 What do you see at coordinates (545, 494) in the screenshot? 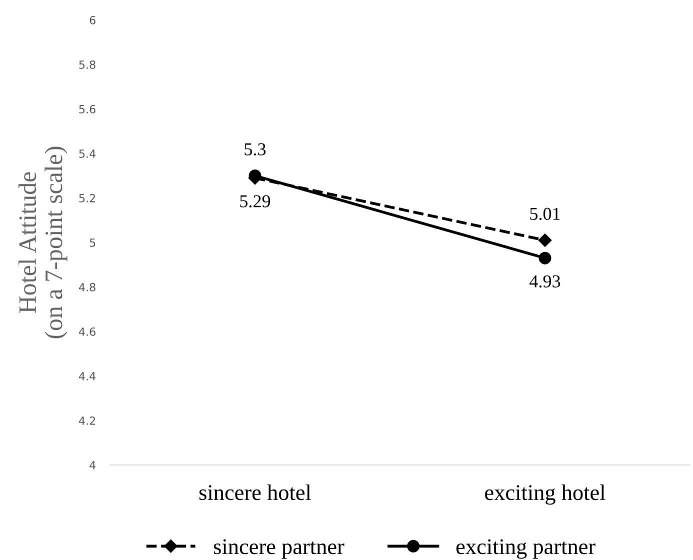
I see `x-tick-label: exciting hotel` at bounding box center [545, 494].